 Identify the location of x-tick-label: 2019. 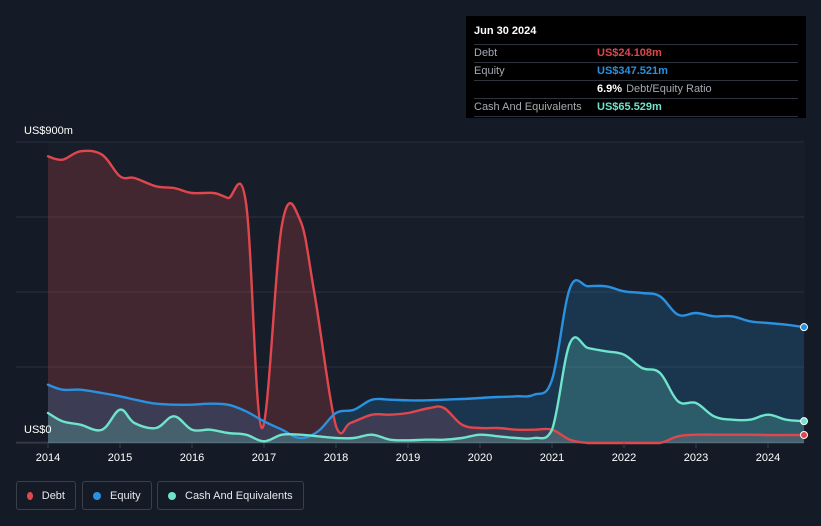
(408, 458).